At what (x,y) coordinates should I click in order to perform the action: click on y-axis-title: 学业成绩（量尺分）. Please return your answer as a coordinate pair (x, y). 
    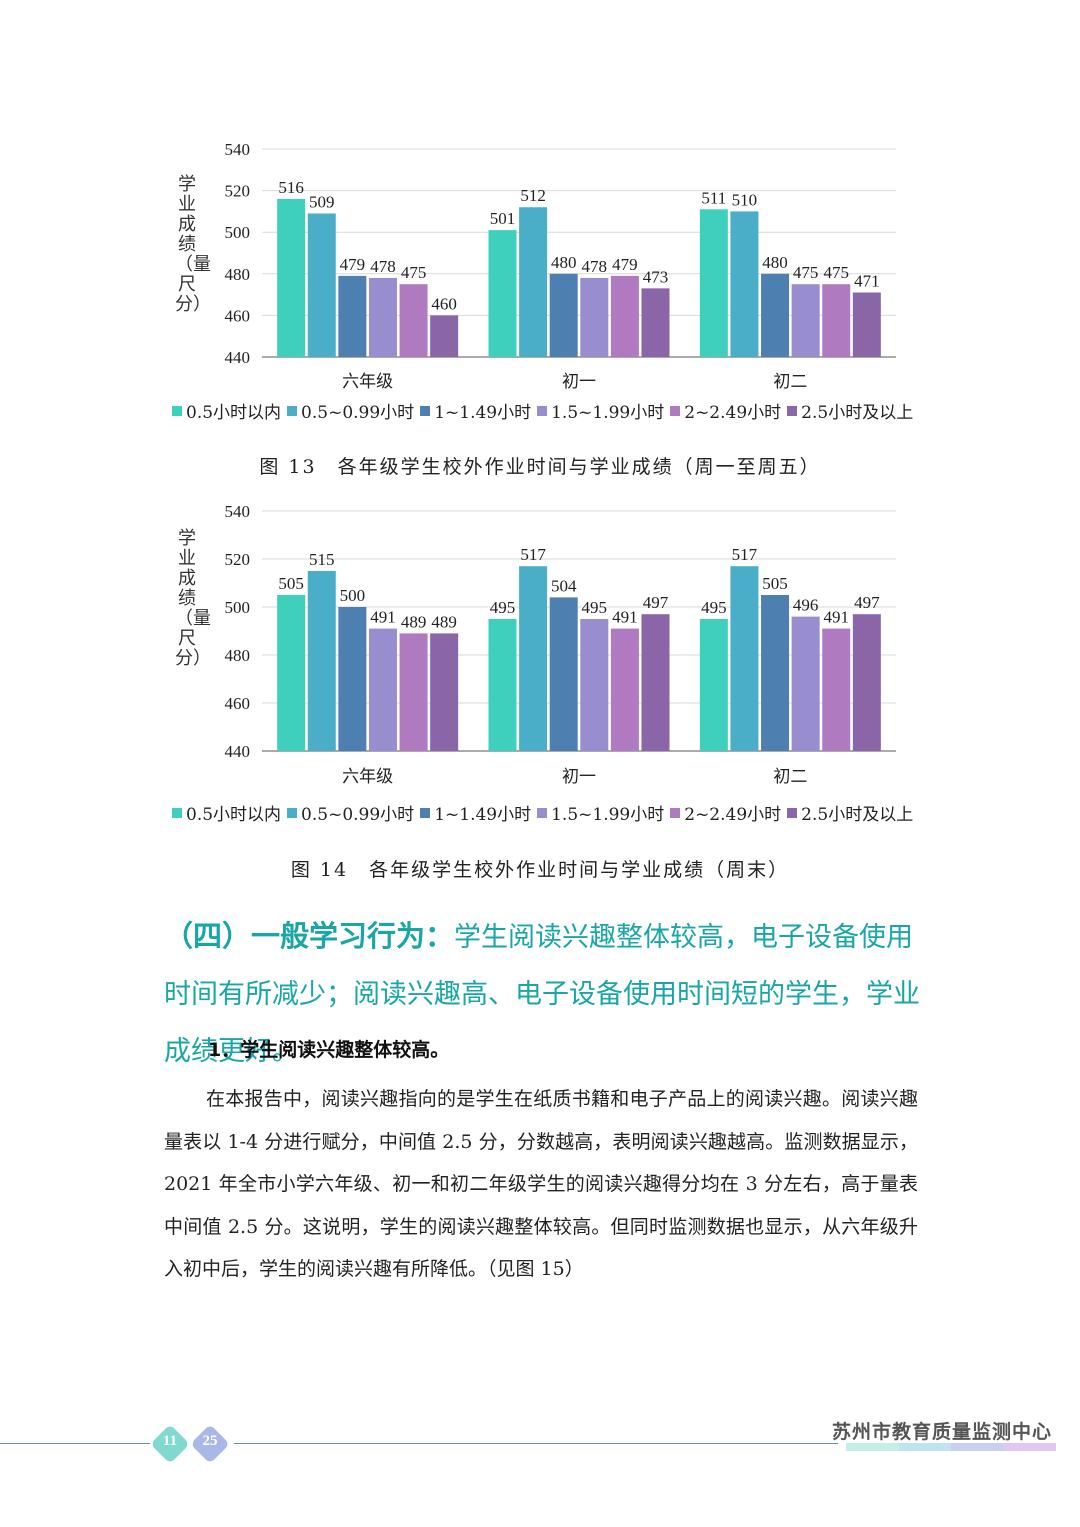
    Looking at the image, I should click on (193, 598).